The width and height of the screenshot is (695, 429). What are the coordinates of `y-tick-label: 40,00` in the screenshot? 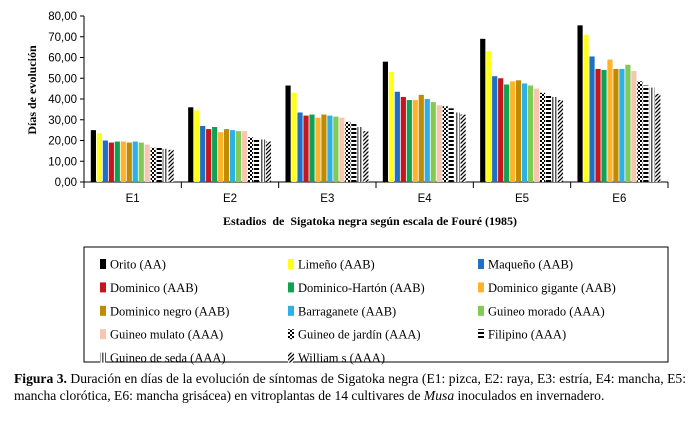 It's located at (62, 100).